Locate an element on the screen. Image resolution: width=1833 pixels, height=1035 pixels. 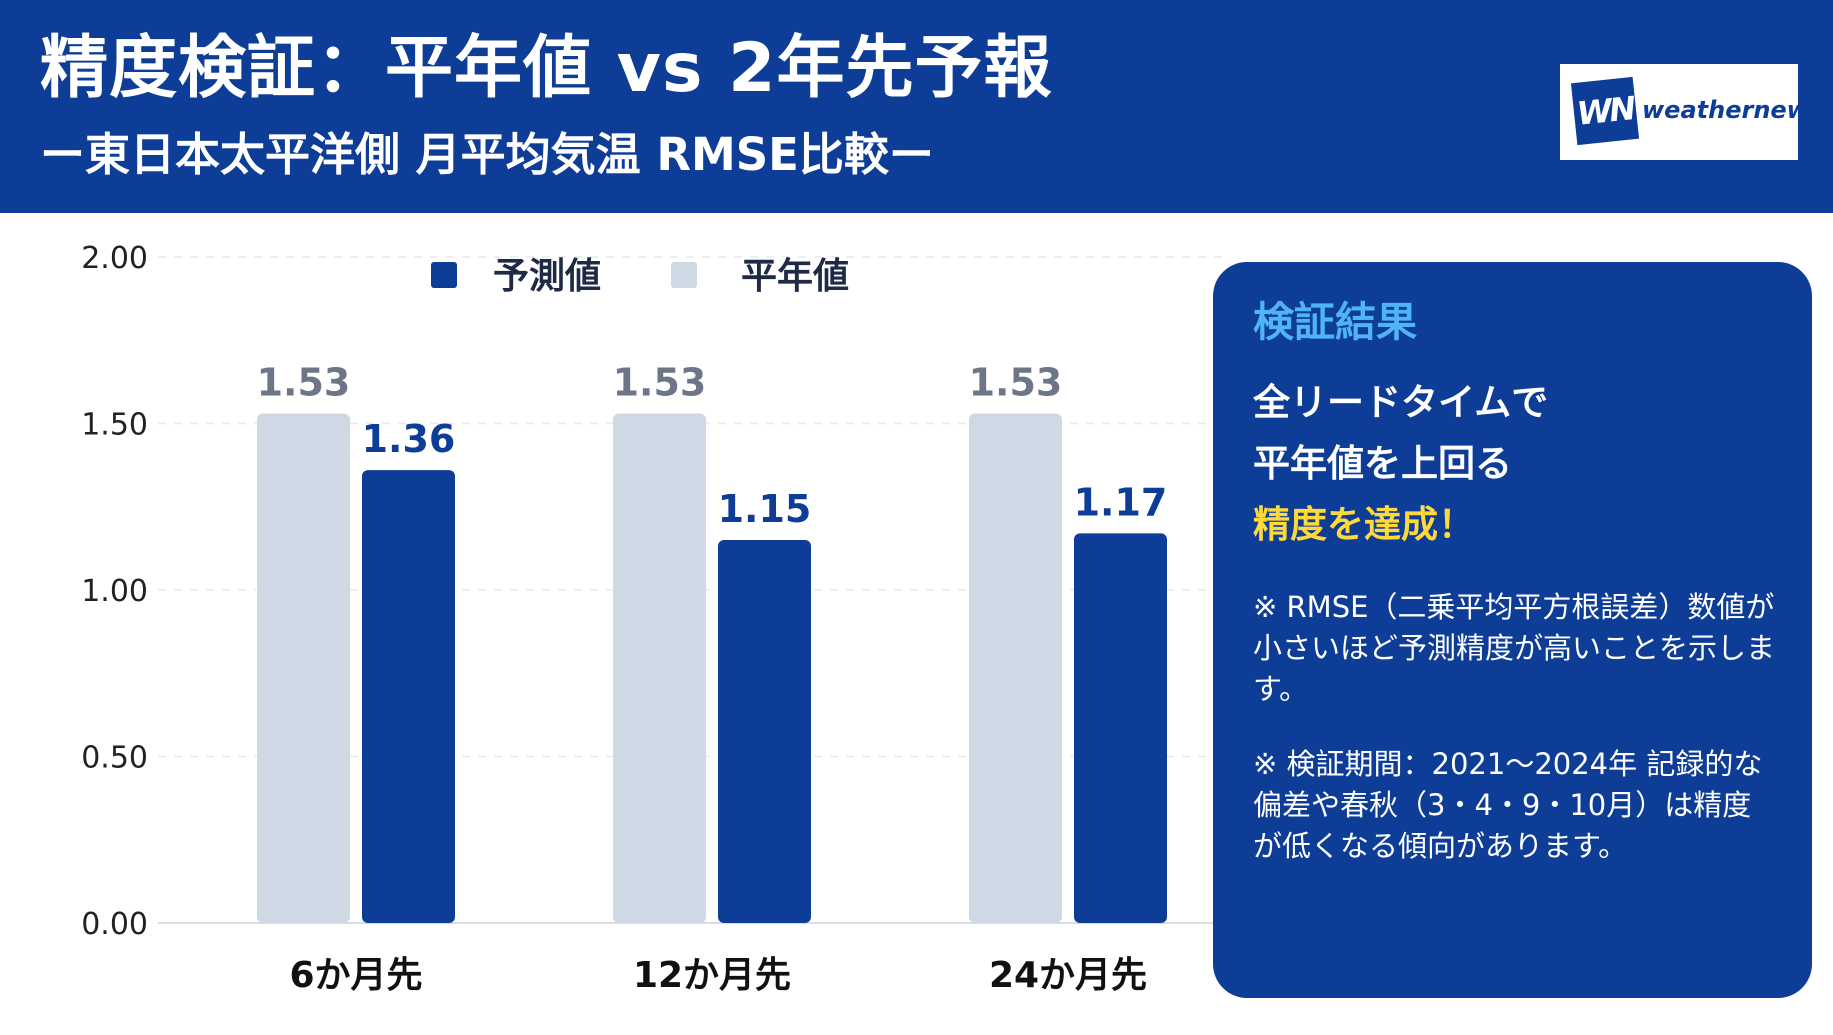
y-axis-ticks: 0.00 0.50 1.00 1.50 2.00 is located at coordinates (114, 591).